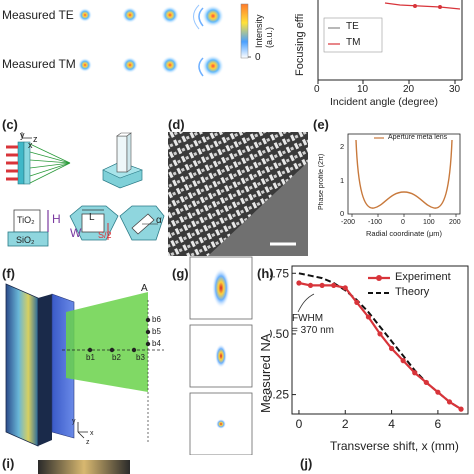  Describe the element at coordinates (403, 222) in the screenshot. I see `e-xtick-0: 0` at that location.